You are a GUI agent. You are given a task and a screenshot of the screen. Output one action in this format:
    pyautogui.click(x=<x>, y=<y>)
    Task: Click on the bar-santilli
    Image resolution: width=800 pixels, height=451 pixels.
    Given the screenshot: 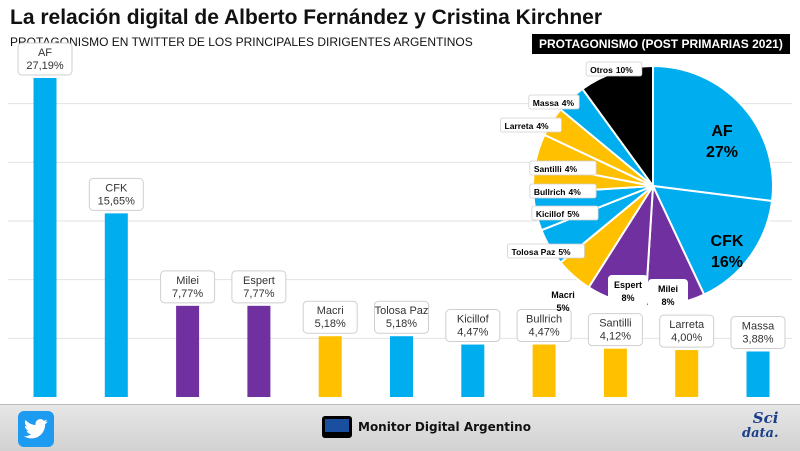 What is the action you would take?
    pyautogui.click(x=615, y=372)
    